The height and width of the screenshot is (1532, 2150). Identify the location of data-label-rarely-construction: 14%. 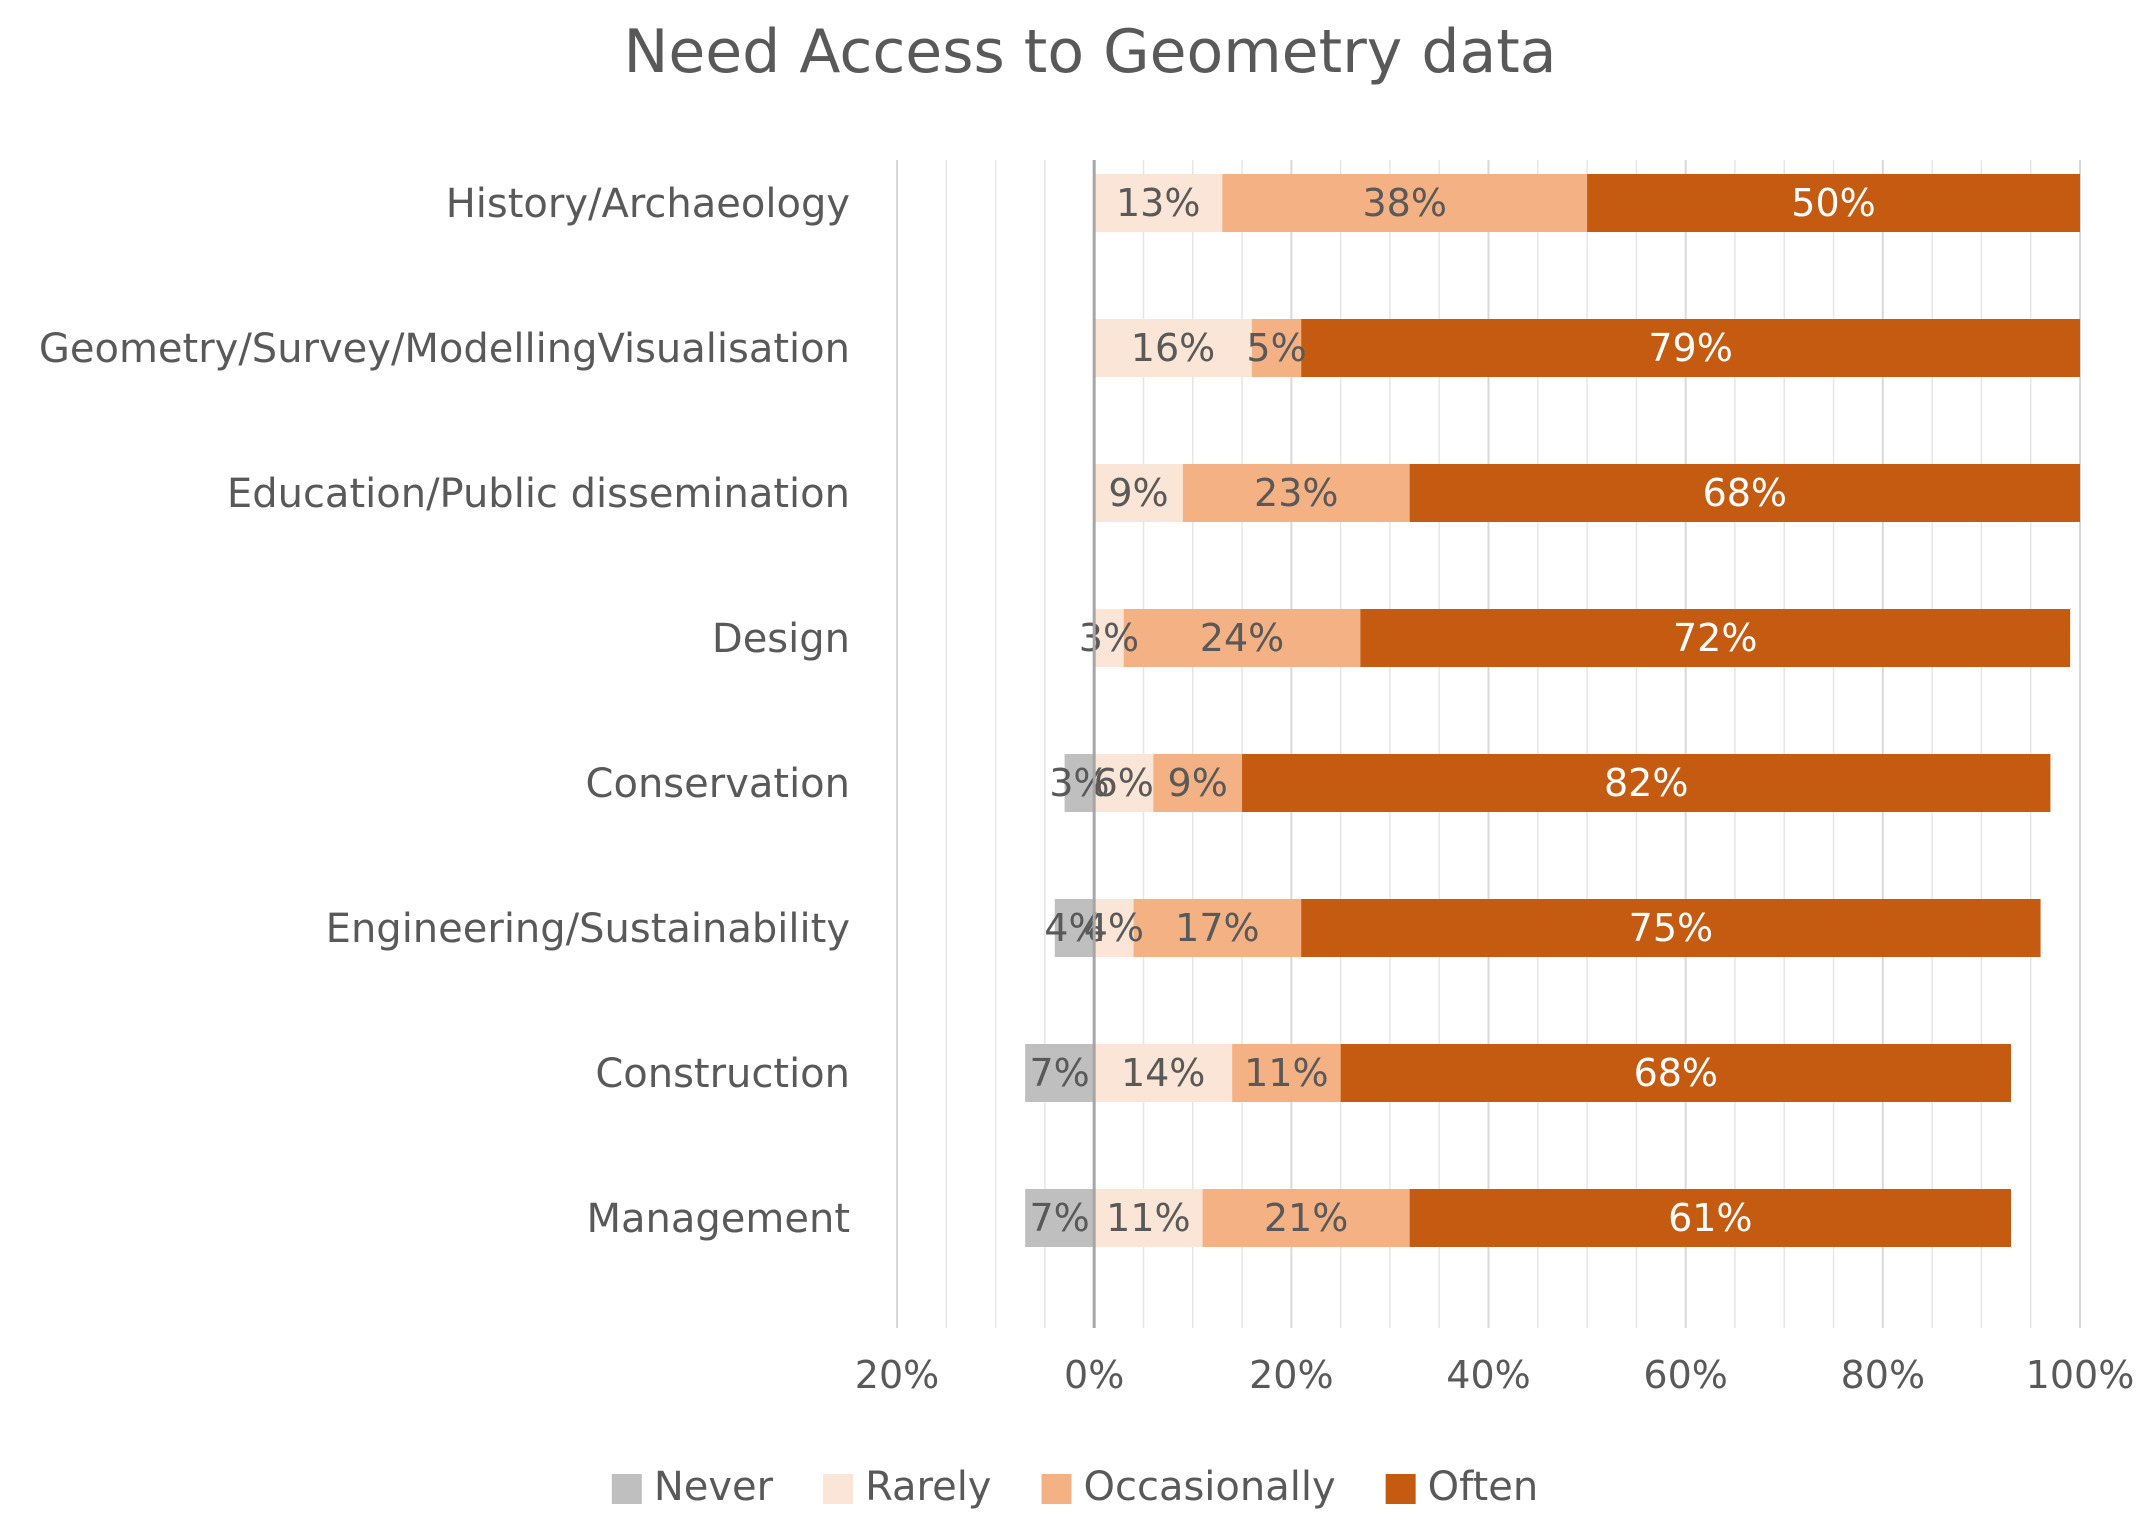
(1163, 1073).